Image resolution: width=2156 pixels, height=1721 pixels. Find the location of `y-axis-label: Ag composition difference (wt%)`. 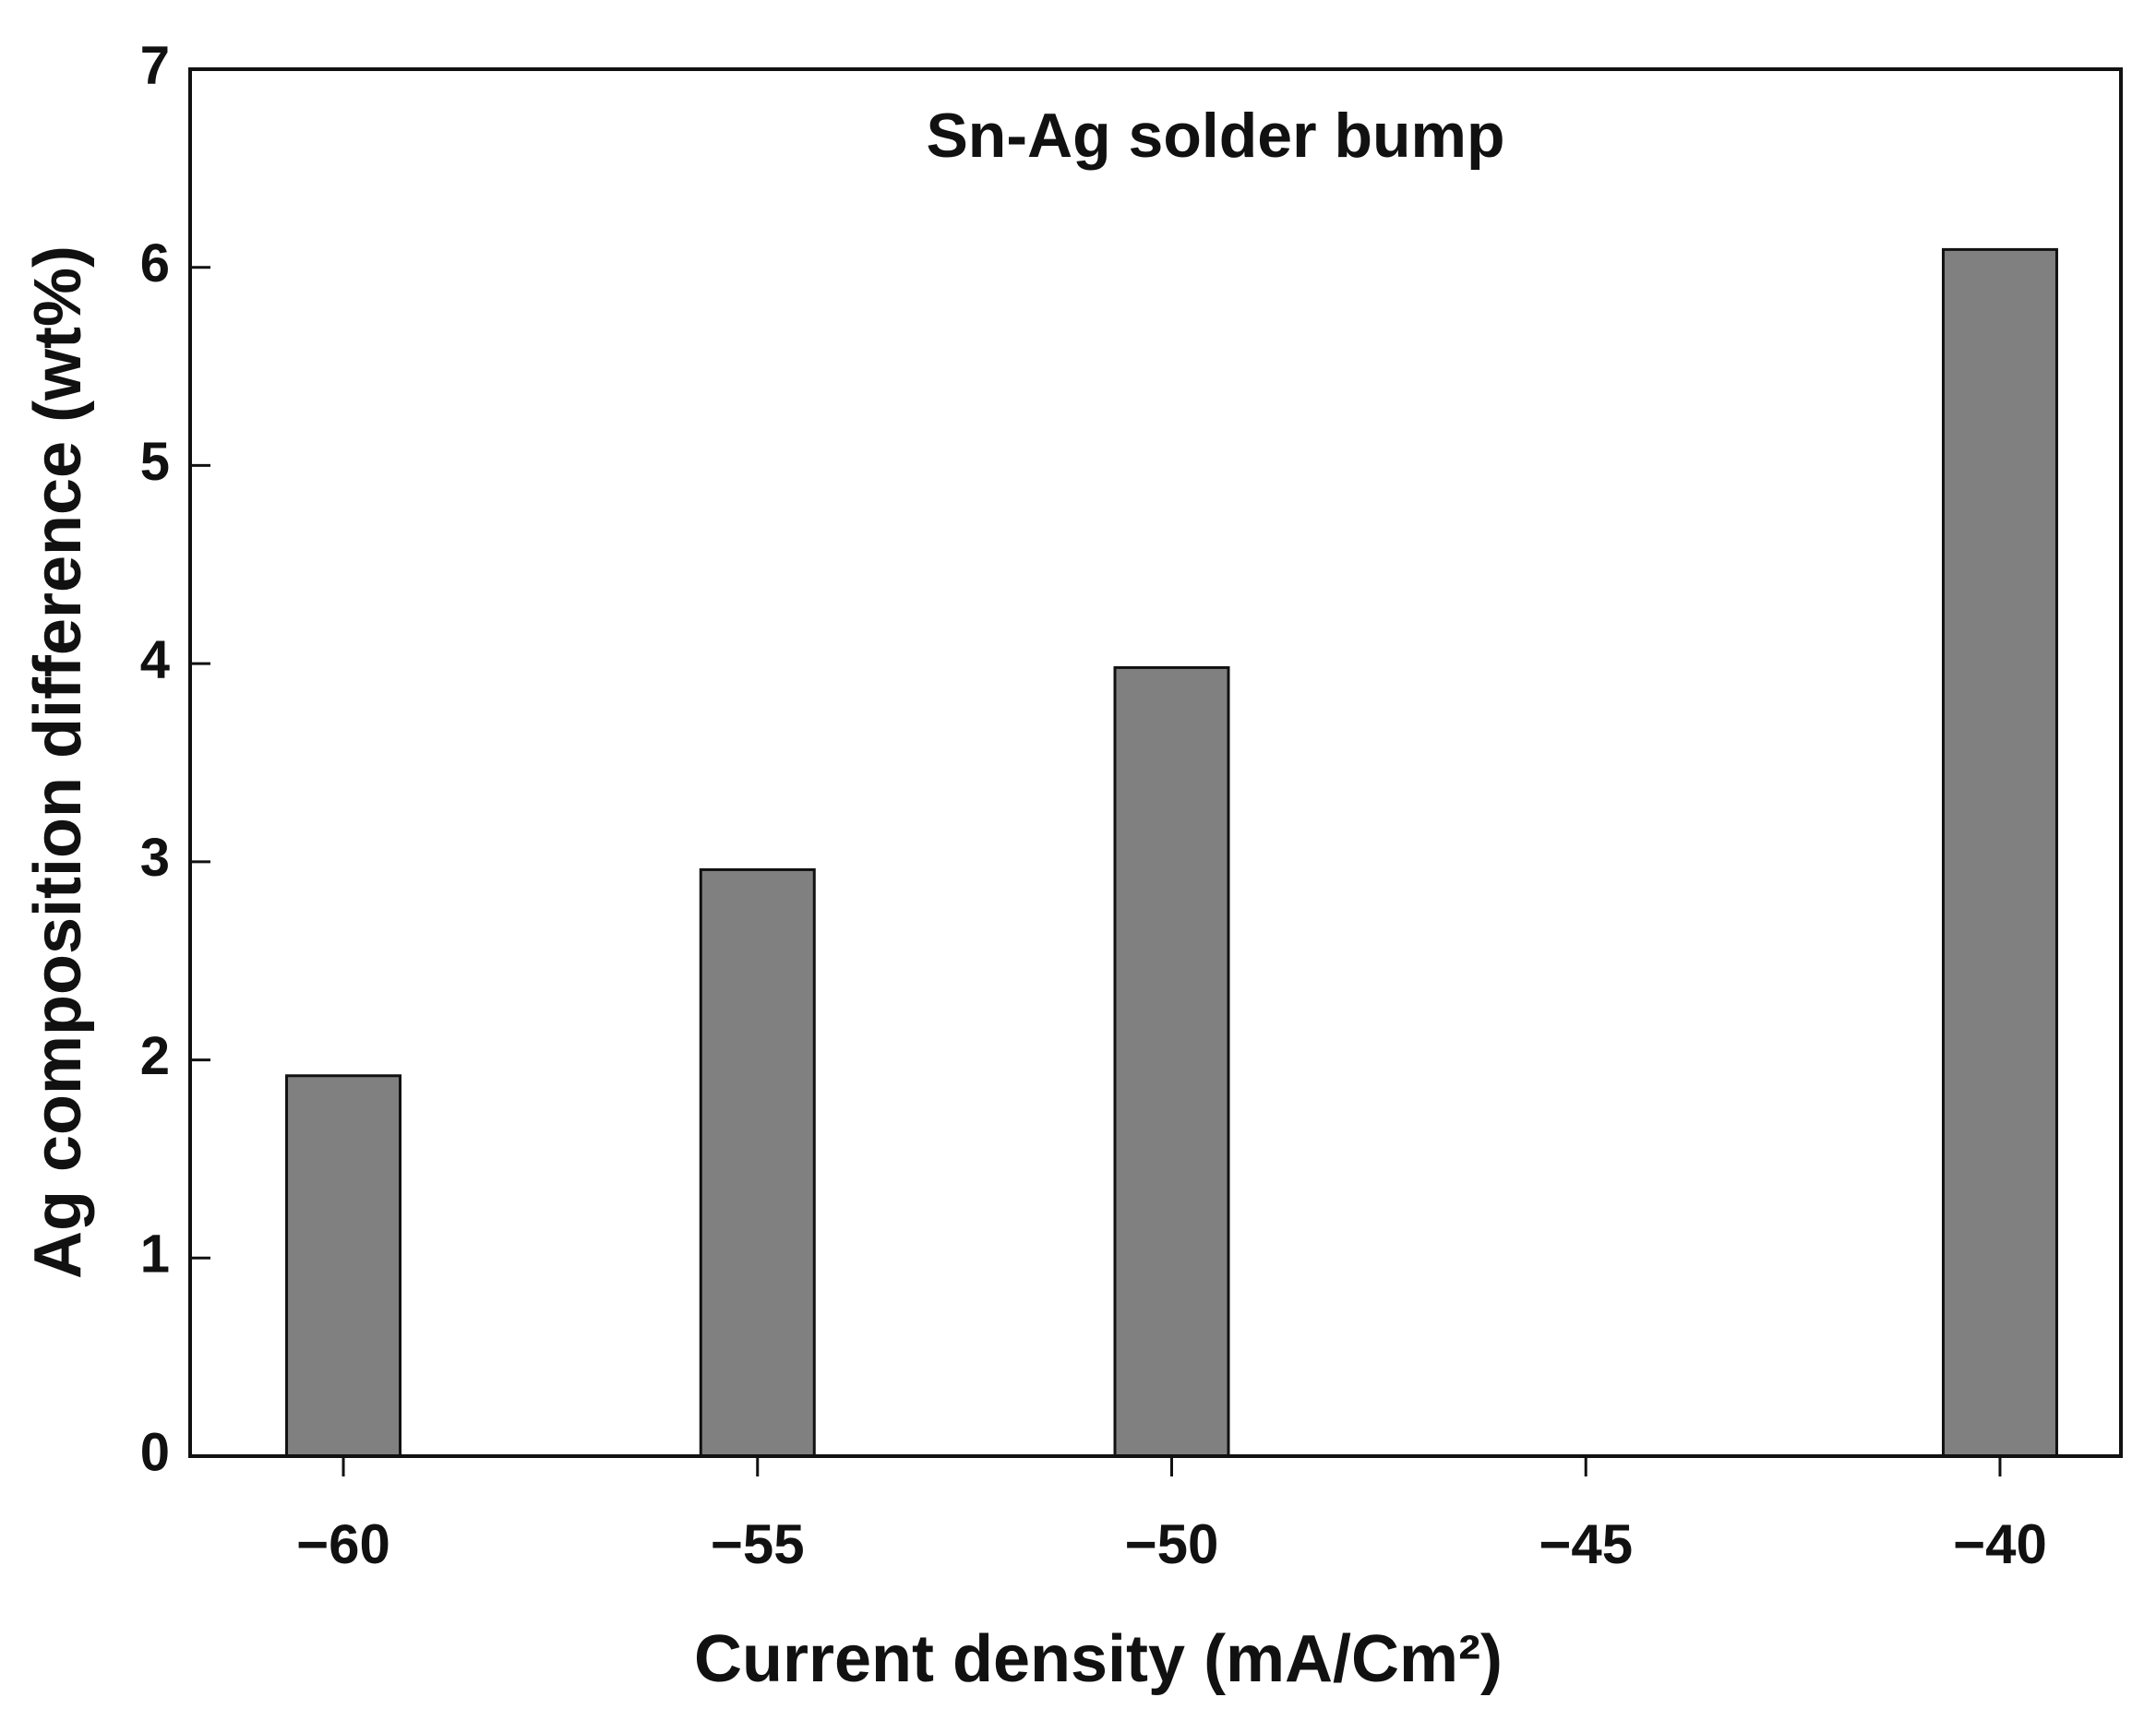

y-axis-label: Ag composition difference (wt%) is located at coordinates (58, 762).